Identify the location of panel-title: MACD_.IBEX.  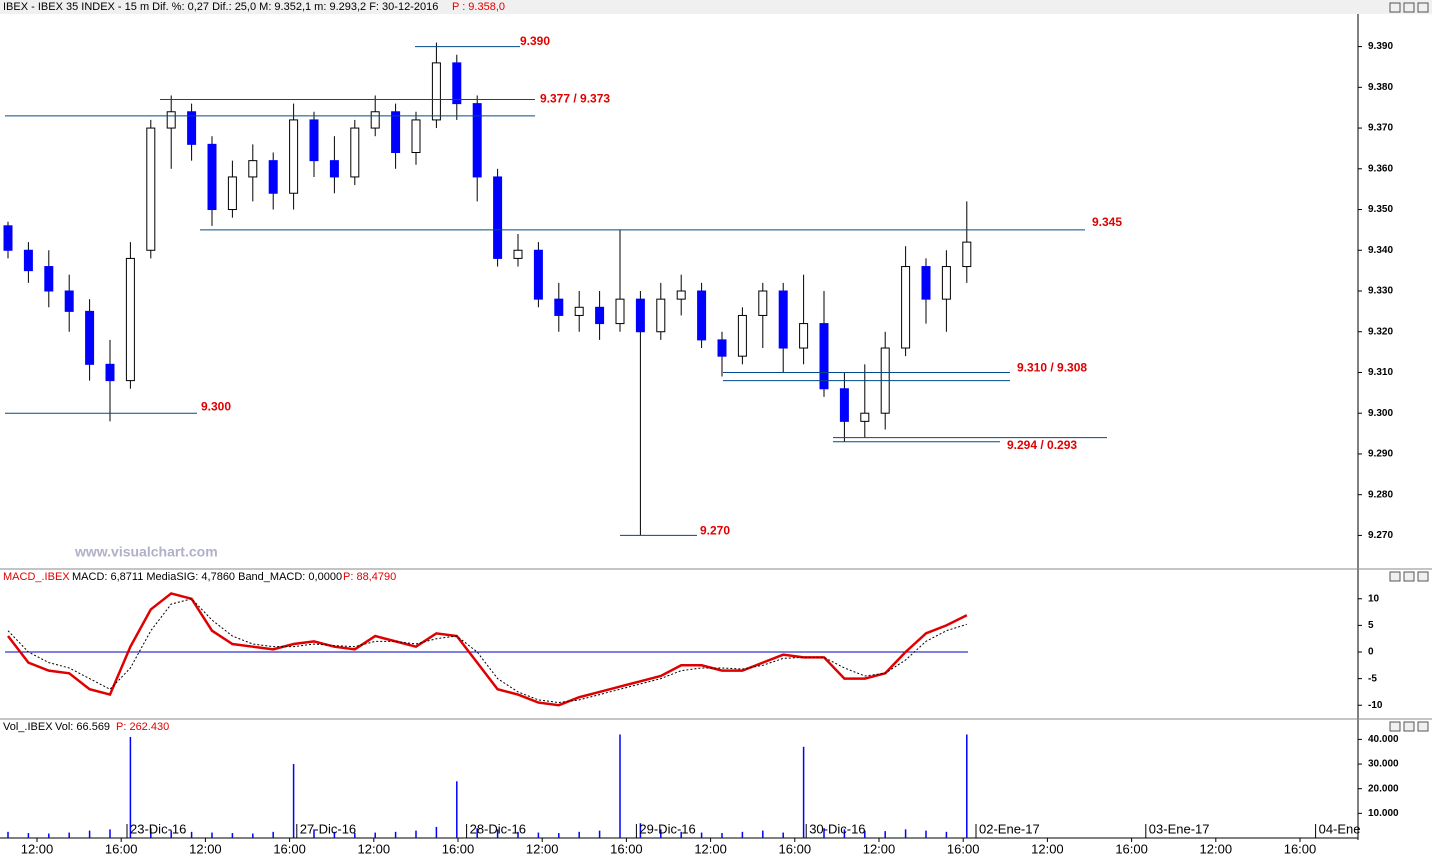
(36, 577).